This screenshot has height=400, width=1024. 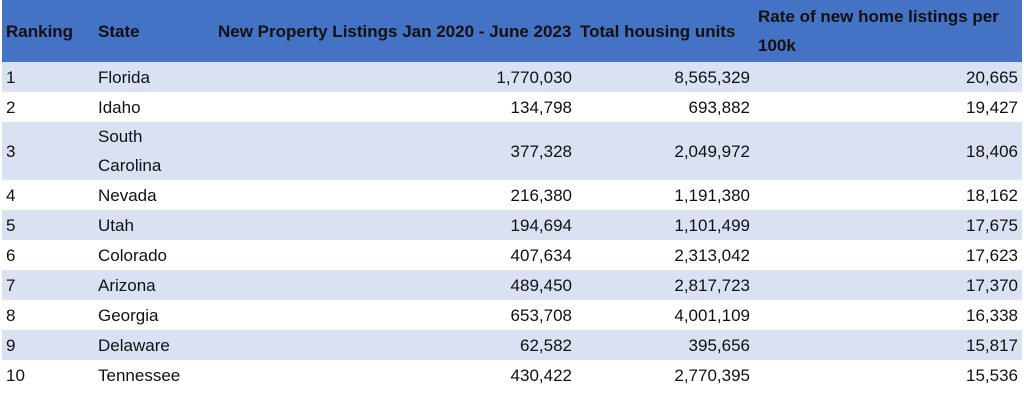 I want to click on table-cell: 2, so click(x=11, y=107).